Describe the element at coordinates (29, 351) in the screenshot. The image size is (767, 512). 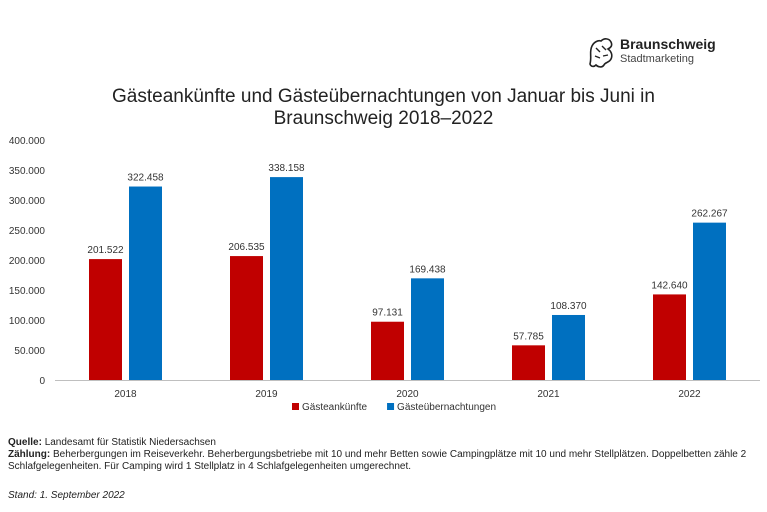
I see `y-tick-label: 50.000` at that location.